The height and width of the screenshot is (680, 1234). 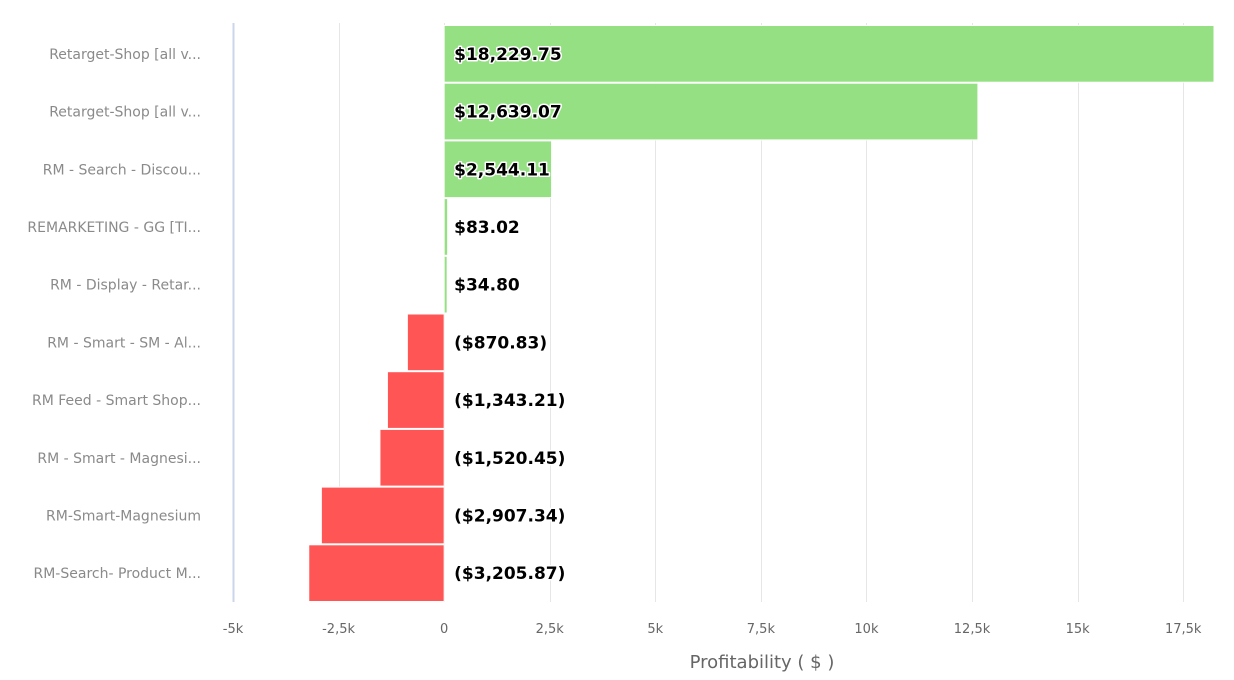 I want to click on data-label: ($870.83), so click(x=500, y=343).